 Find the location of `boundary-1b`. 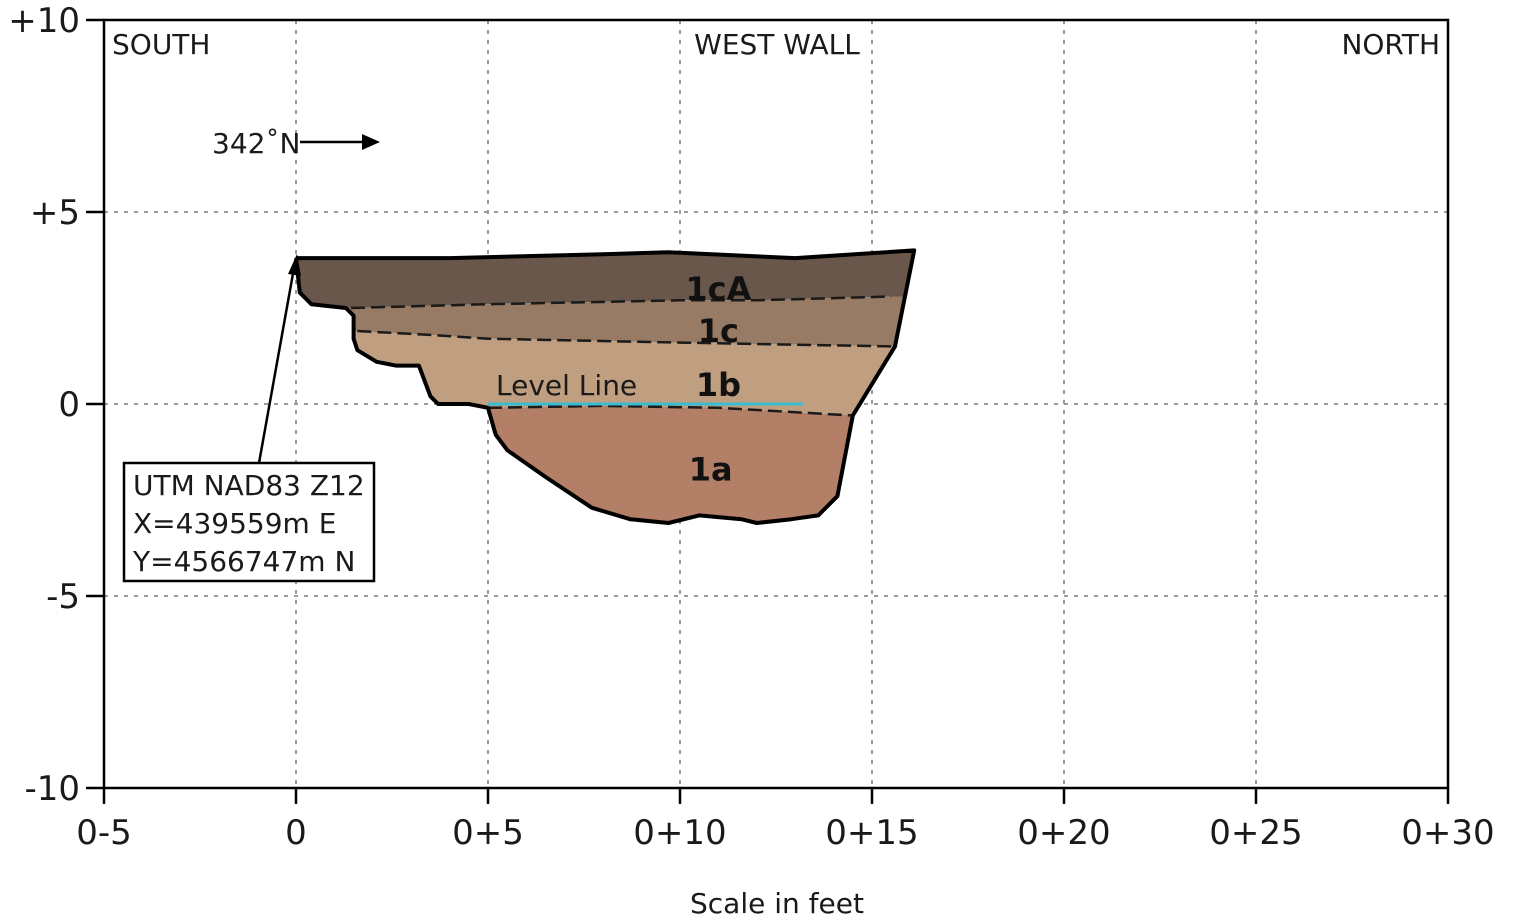

boundary-1b is located at coordinates (670, 410).